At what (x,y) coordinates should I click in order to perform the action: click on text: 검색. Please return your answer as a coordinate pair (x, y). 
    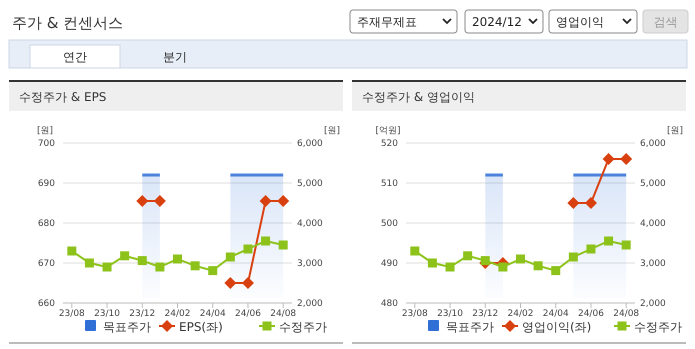
    Looking at the image, I should click on (666, 22).